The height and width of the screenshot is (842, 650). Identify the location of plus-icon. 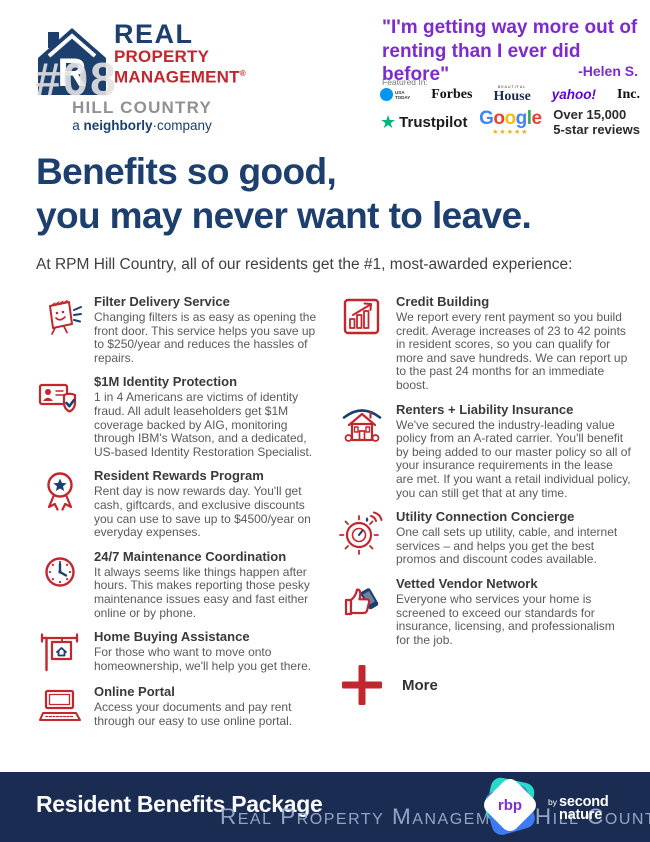
(362, 685).